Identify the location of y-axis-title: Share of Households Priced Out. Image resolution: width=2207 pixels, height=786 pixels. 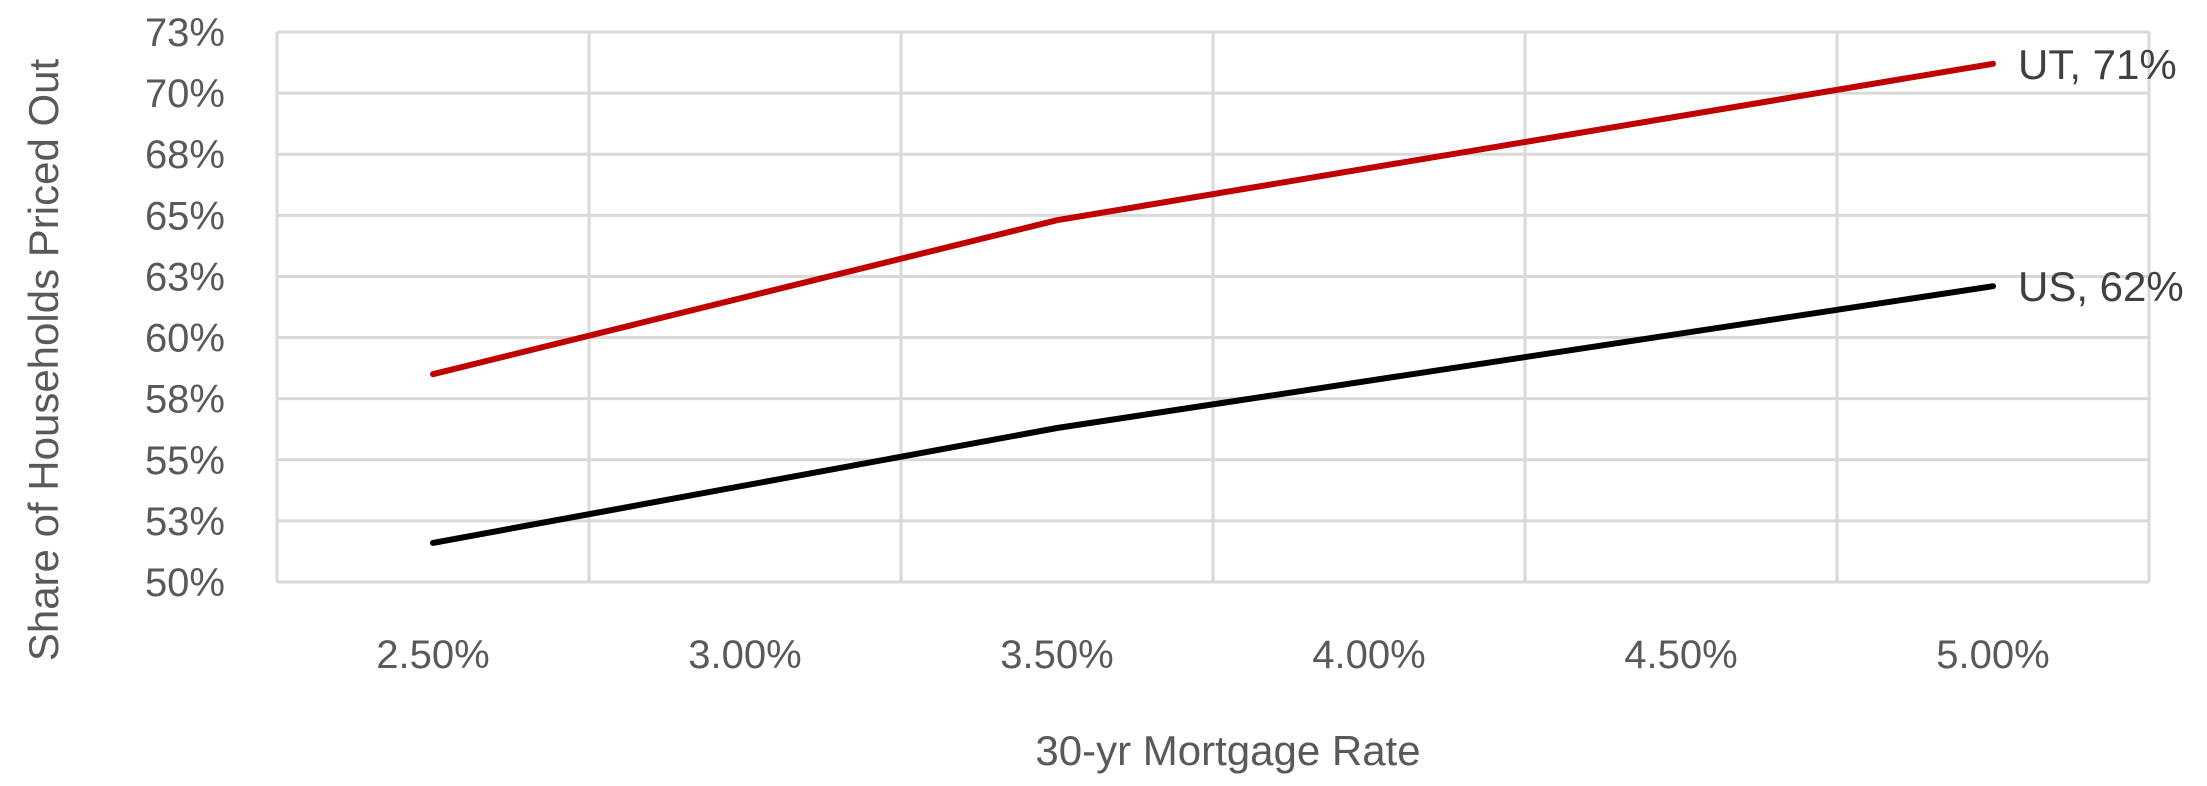
(43, 360).